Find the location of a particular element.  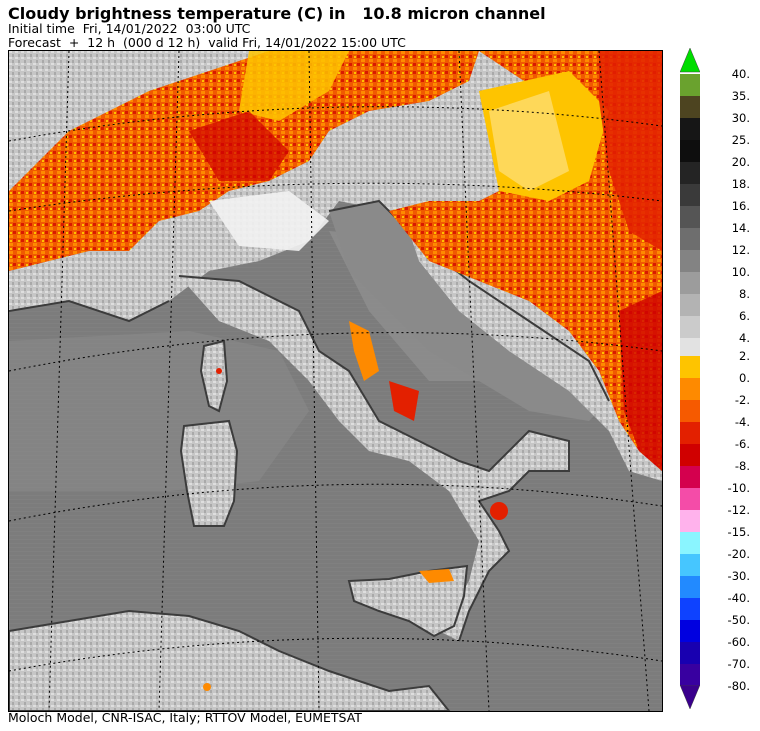

colorbar-label: 18. is located at coordinates (740, 184).